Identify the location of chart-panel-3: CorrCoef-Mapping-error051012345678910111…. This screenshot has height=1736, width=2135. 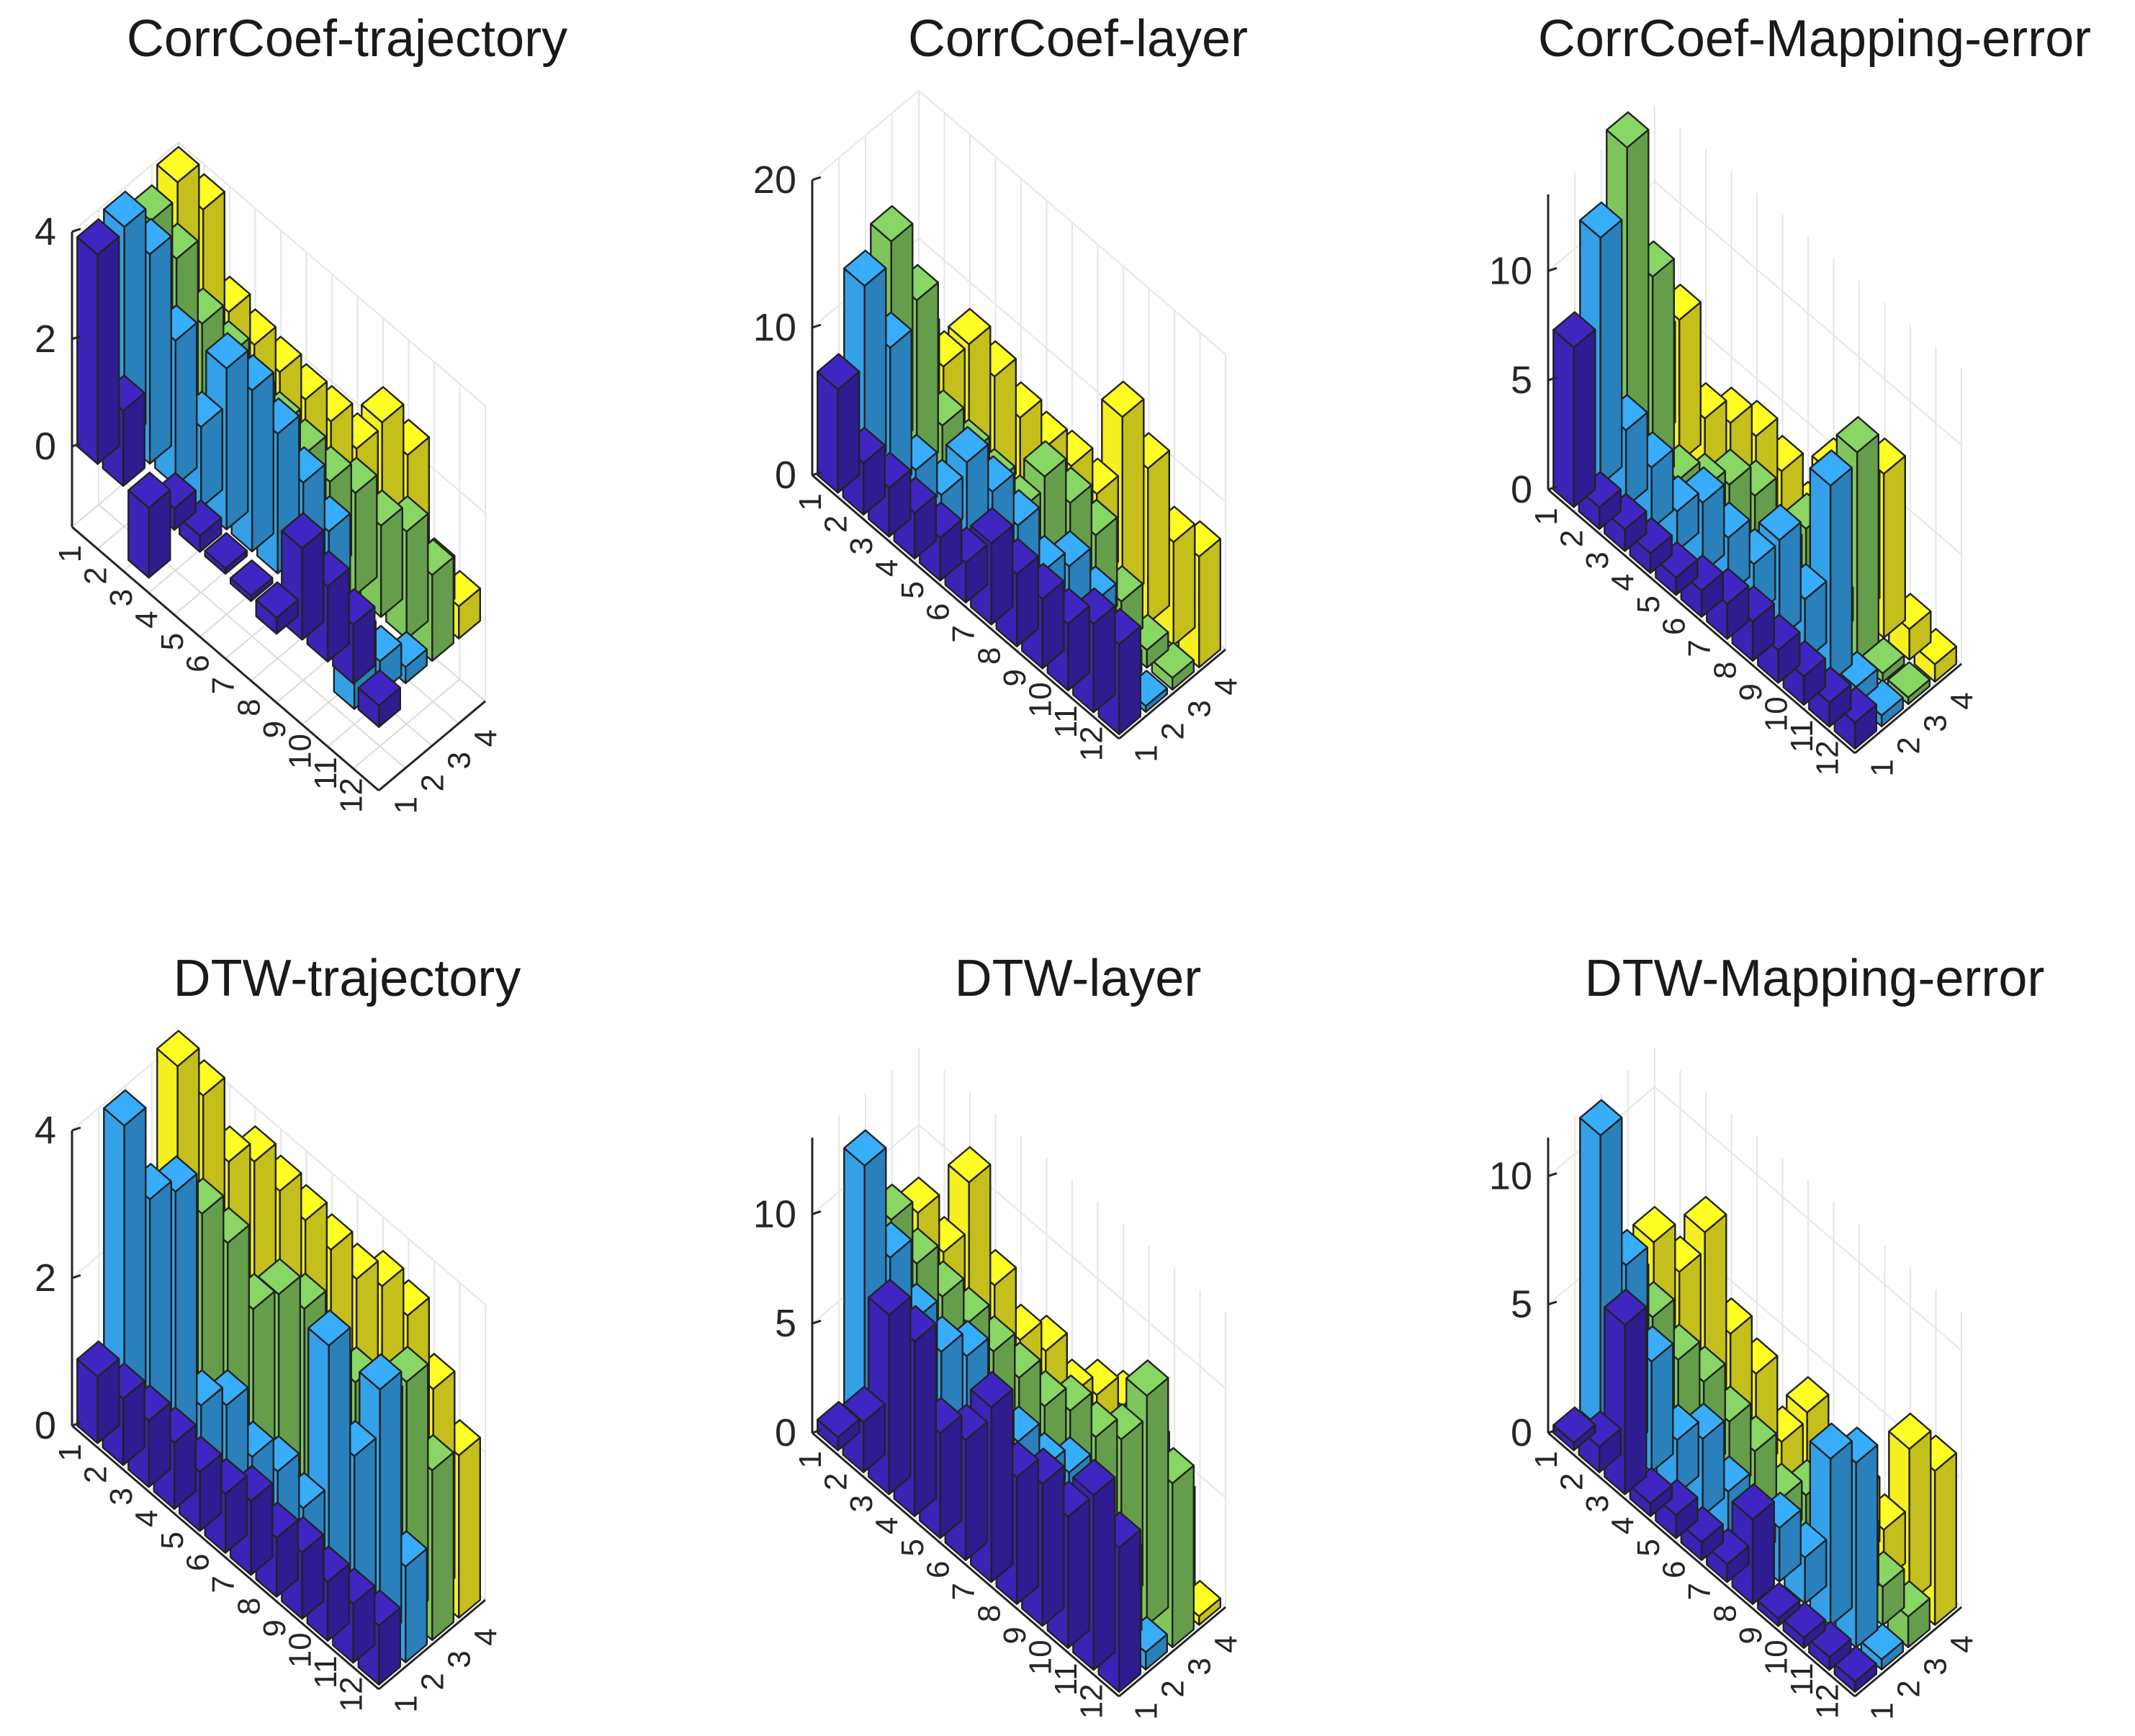
(1790, 393).